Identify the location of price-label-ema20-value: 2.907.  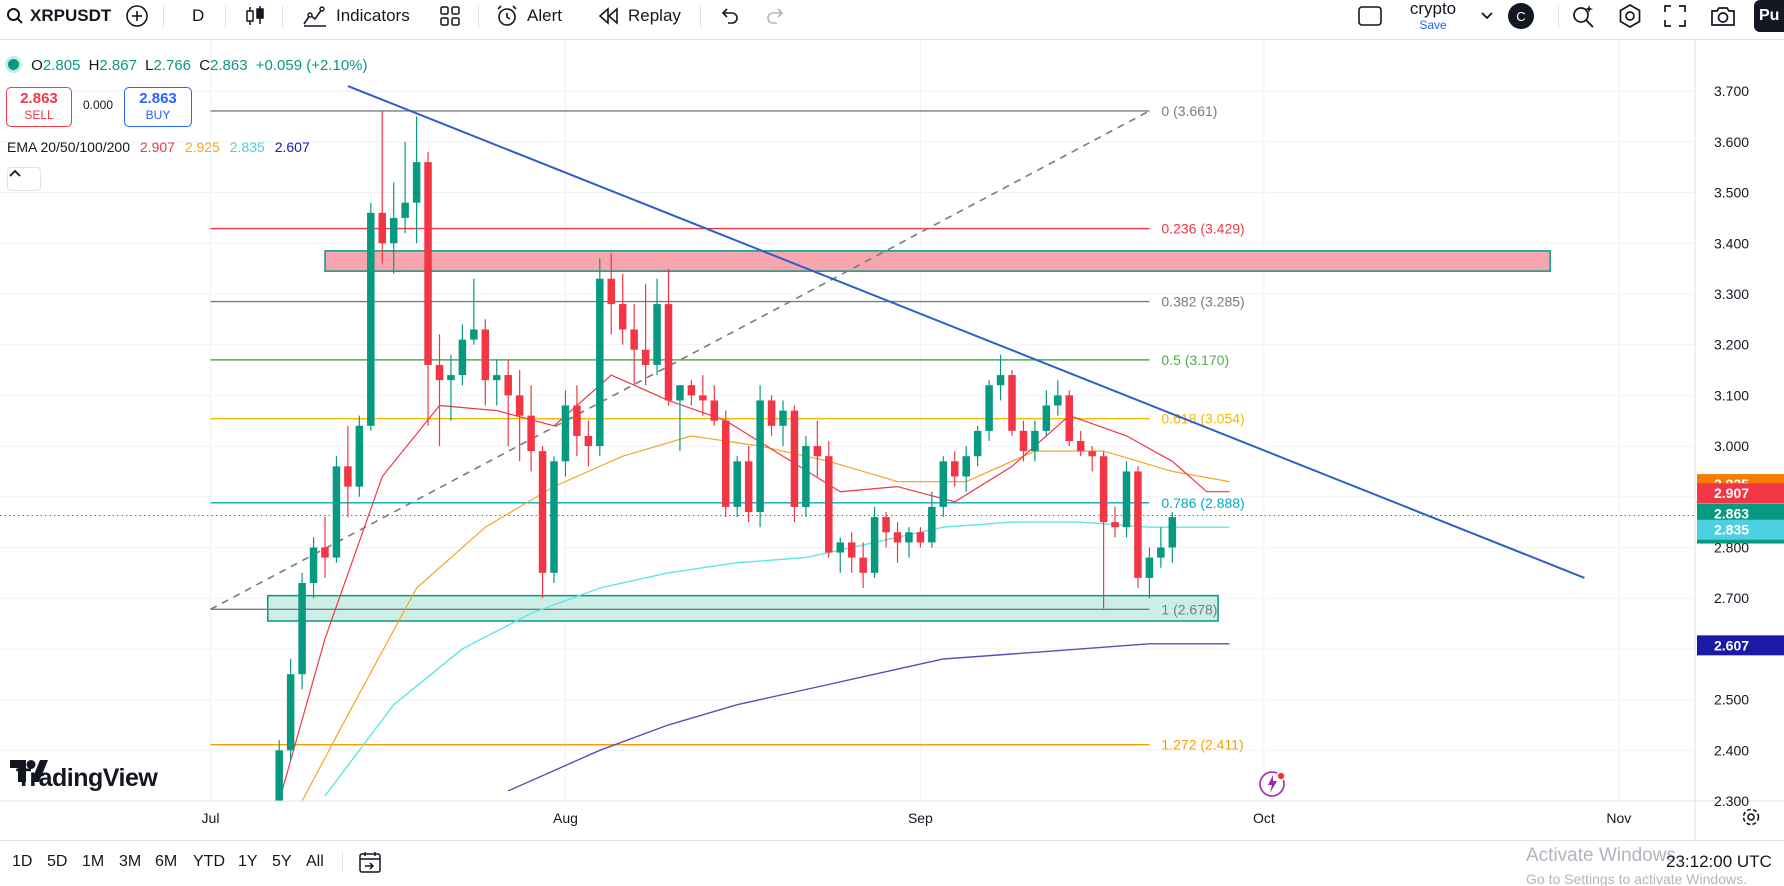
(1731, 493).